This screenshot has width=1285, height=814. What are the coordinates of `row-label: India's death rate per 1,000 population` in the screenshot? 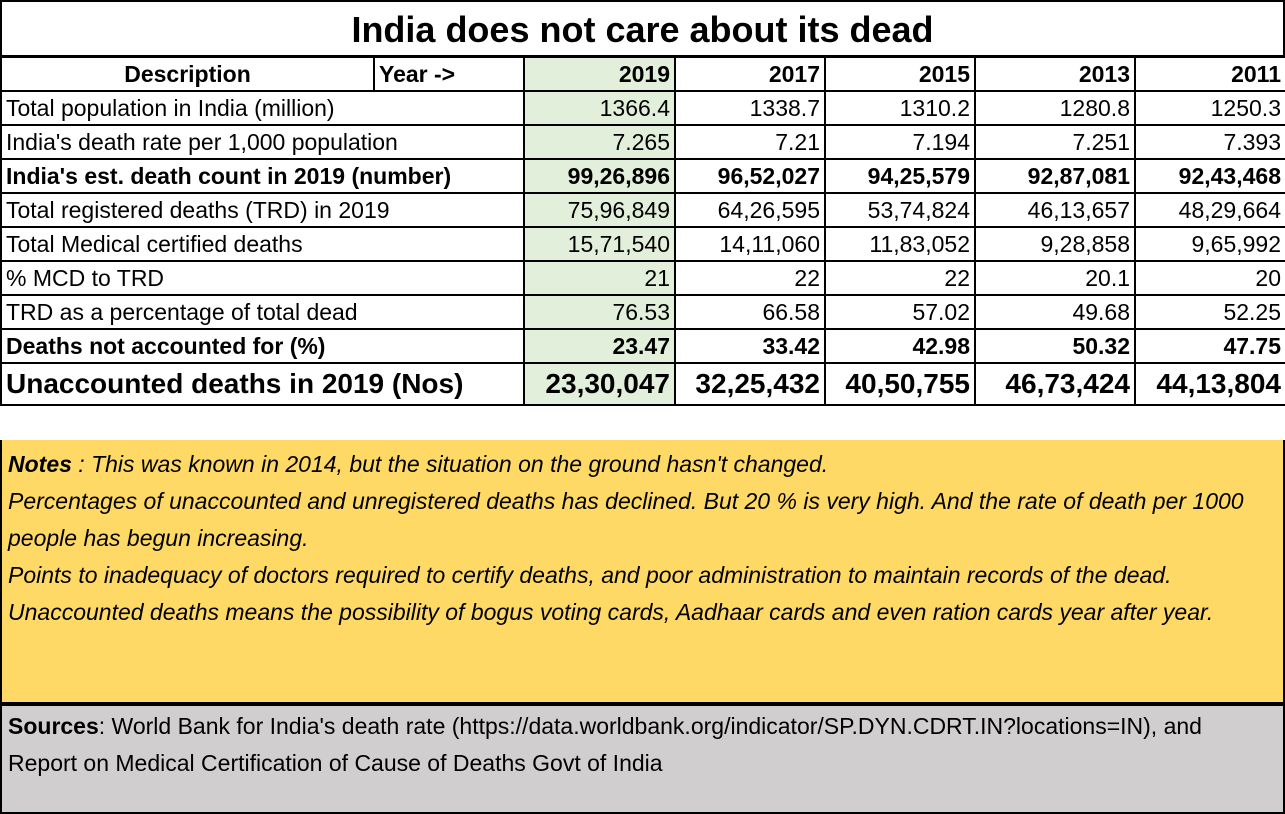 It's located at (262, 142).